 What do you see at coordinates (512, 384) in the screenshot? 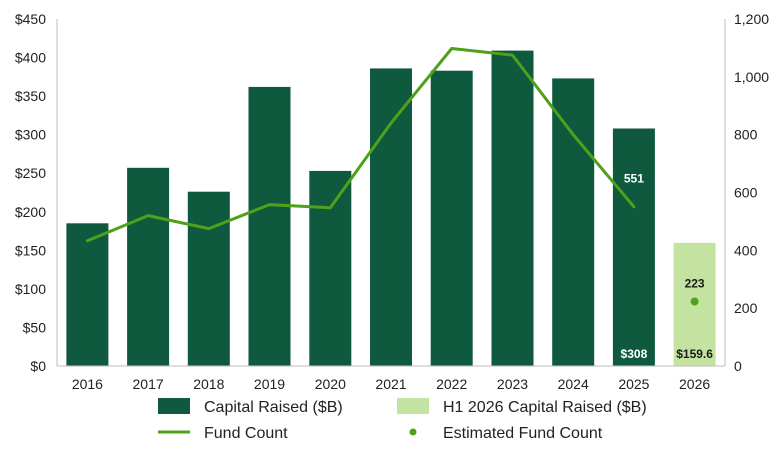
I see `x-axis-tick-label: 2023` at bounding box center [512, 384].